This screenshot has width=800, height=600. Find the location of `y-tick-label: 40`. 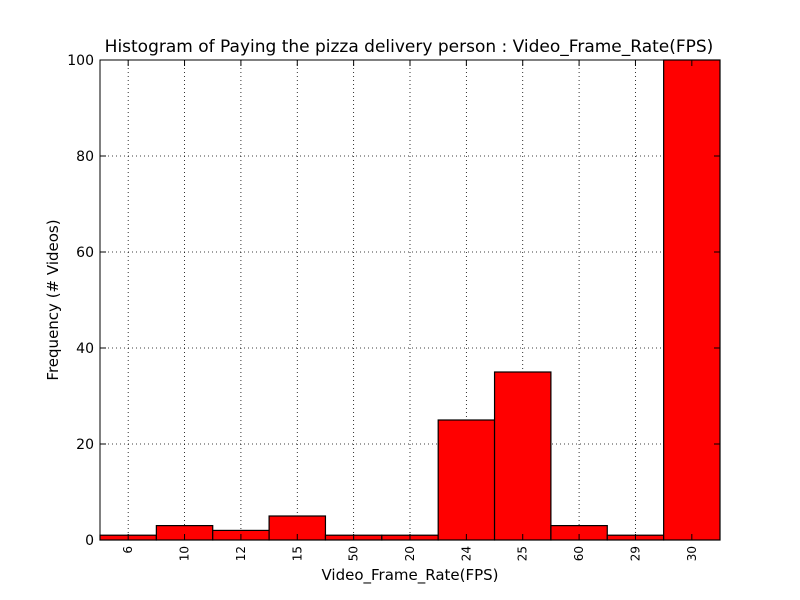

y-tick-label: 40 is located at coordinates (85, 349).